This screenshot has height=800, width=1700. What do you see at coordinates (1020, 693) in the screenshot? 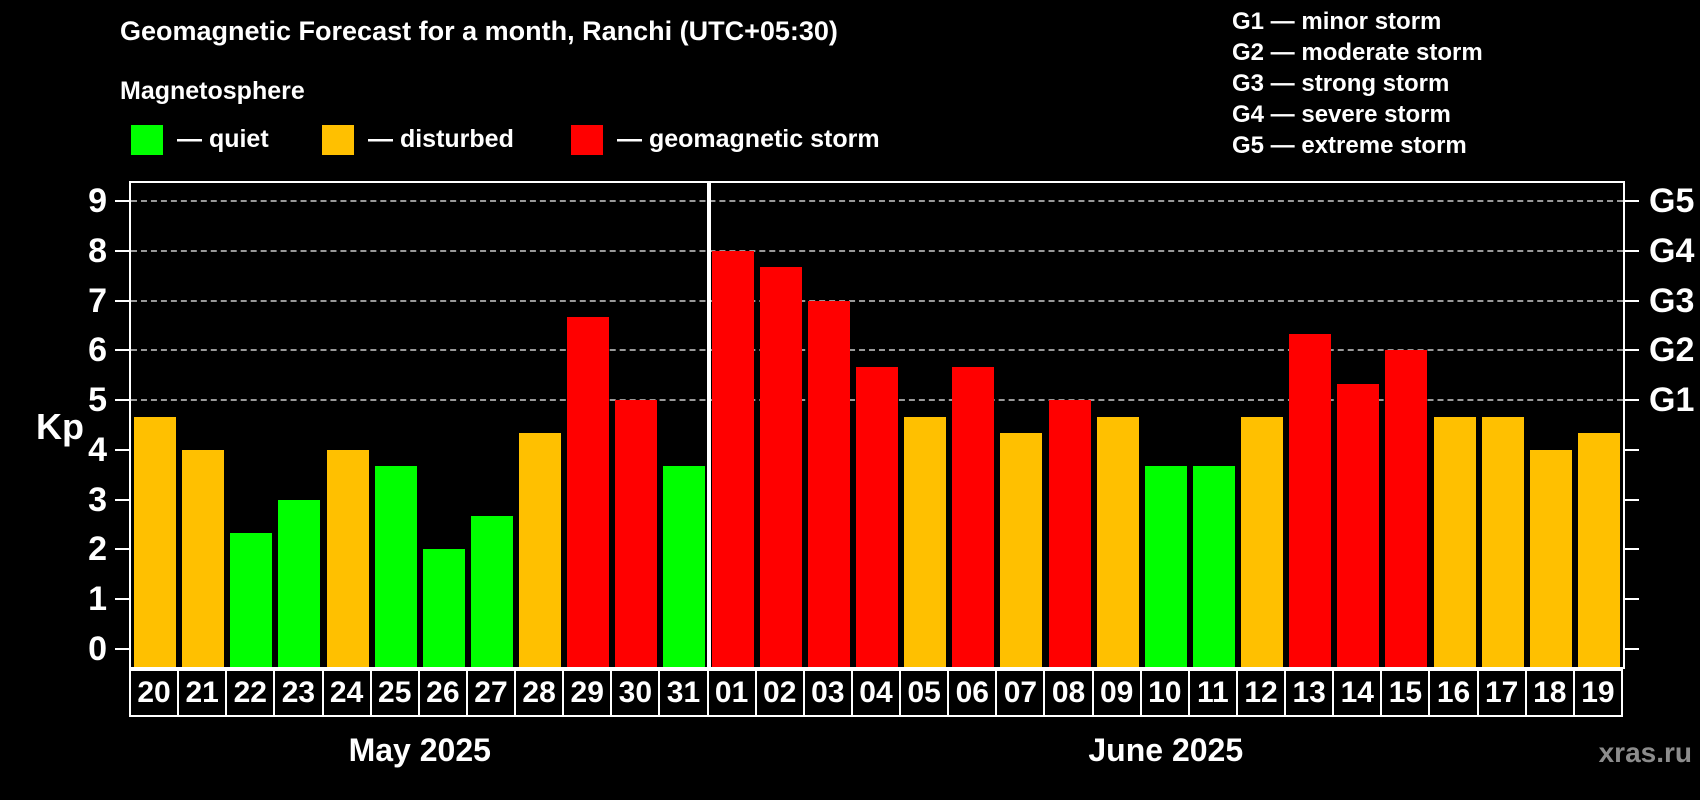
I see `date-cell-07: 07` at bounding box center [1020, 693].